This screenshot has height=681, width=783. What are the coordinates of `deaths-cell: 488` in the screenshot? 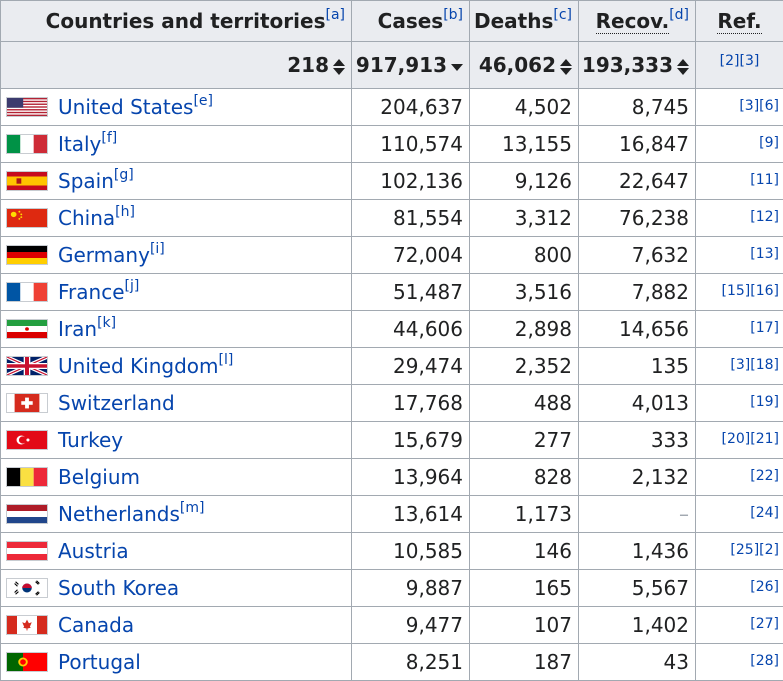 It's located at (524, 403).